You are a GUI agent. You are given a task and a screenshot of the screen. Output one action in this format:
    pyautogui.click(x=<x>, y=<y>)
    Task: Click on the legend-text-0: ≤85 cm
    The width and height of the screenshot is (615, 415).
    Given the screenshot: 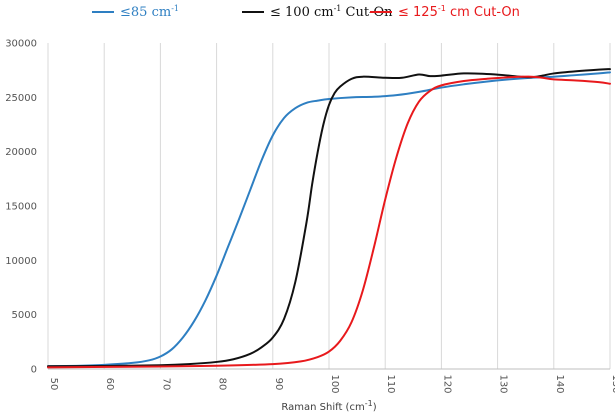 What is the action you would take?
    pyautogui.click(x=145, y=12)
    